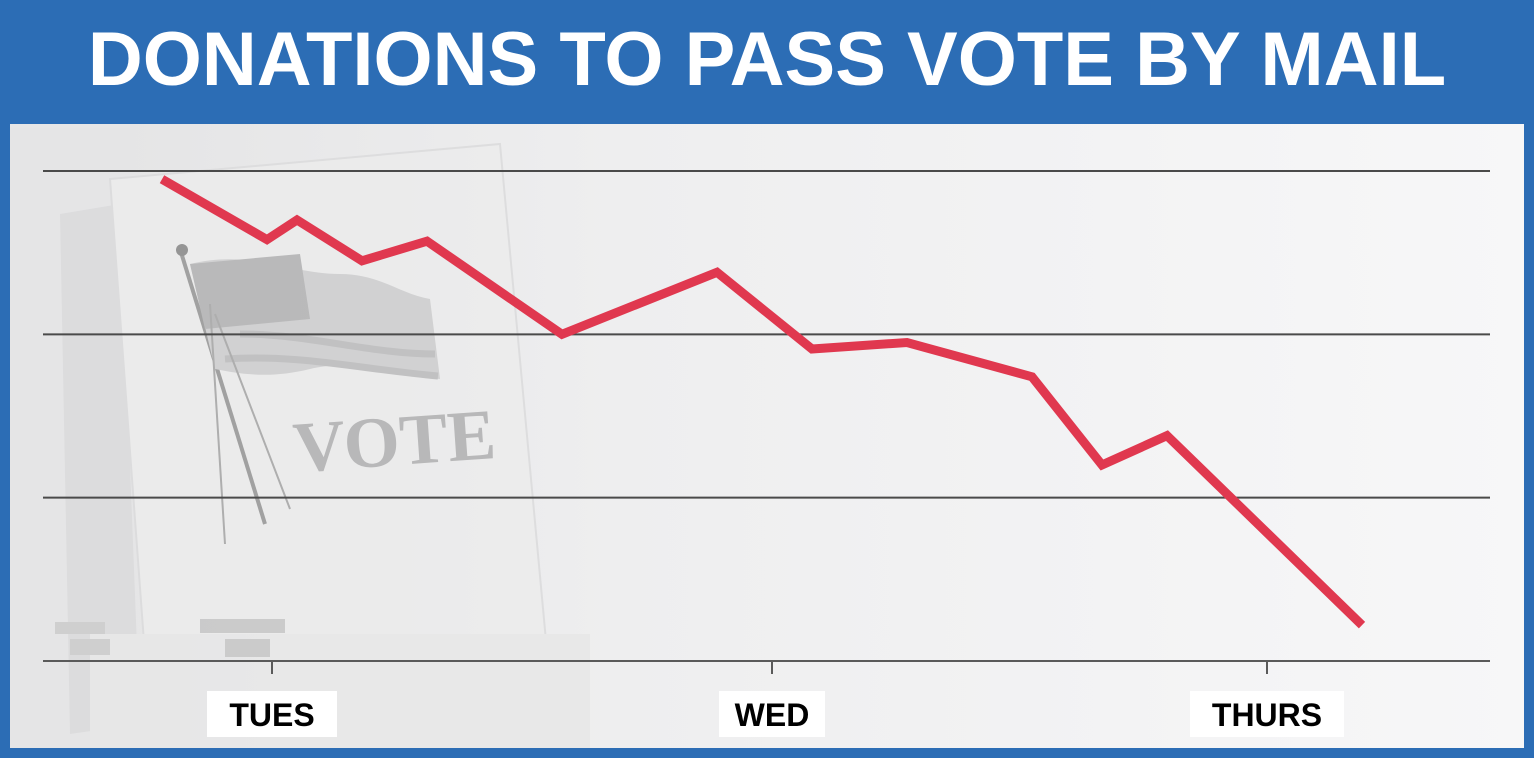  I want to click on flag-icon, so click(315, 399).